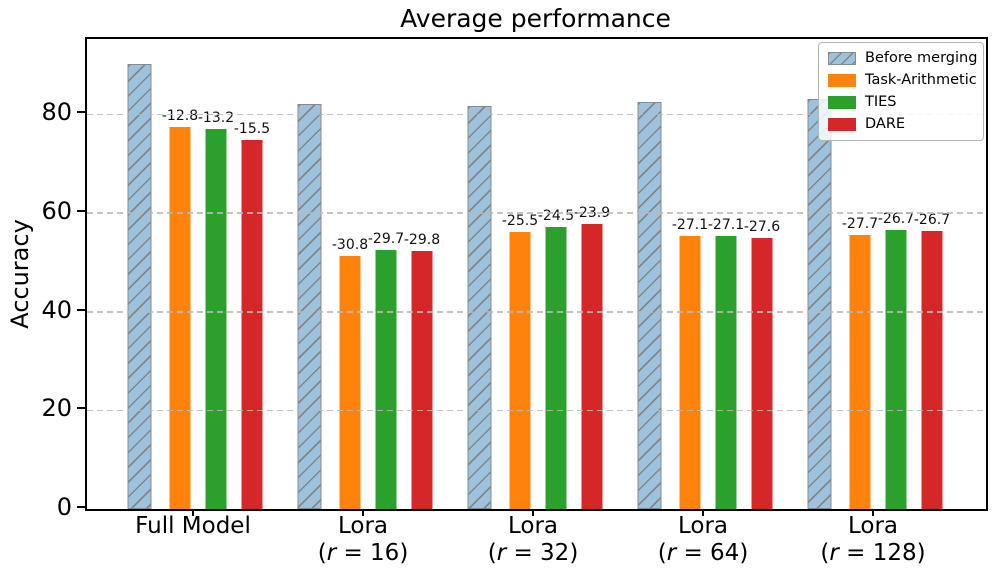 Image resolution: width=997 pixels, height=583 pixels. What do you see at coordinates (921, 80) in the screenshot?
I see `legend-label: Task-Arithmetic` at bounding box center [921, 80].